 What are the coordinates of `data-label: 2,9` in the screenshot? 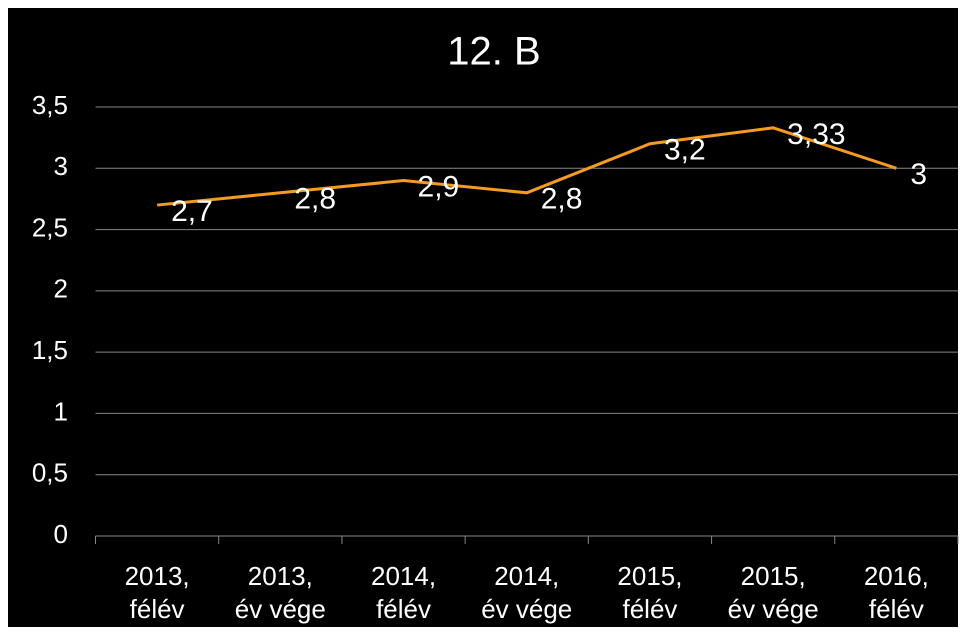 It's located at (439, 186).